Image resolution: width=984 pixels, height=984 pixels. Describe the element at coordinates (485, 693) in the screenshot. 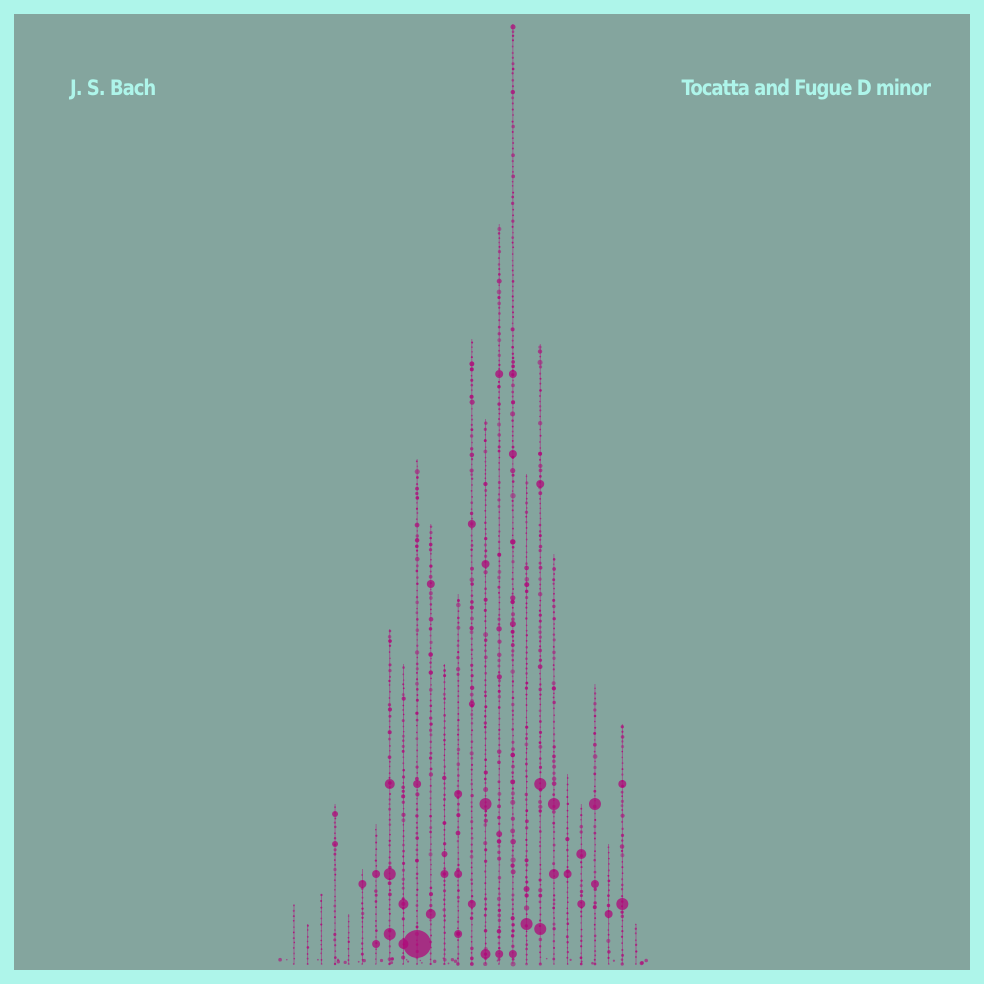

I see `note-column` at that location.